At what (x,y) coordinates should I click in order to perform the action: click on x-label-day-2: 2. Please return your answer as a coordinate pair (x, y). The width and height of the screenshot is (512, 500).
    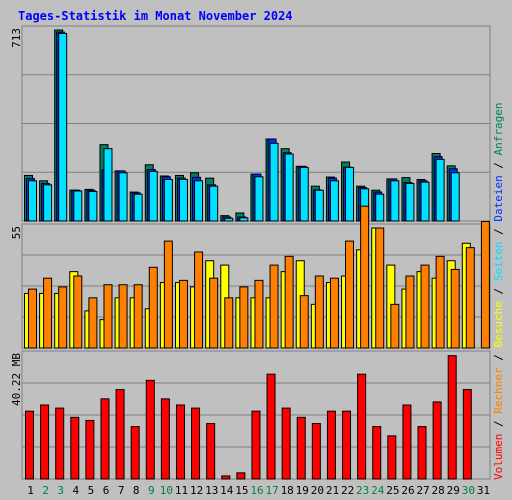
    Looking at the image, I should click on (45, 490).